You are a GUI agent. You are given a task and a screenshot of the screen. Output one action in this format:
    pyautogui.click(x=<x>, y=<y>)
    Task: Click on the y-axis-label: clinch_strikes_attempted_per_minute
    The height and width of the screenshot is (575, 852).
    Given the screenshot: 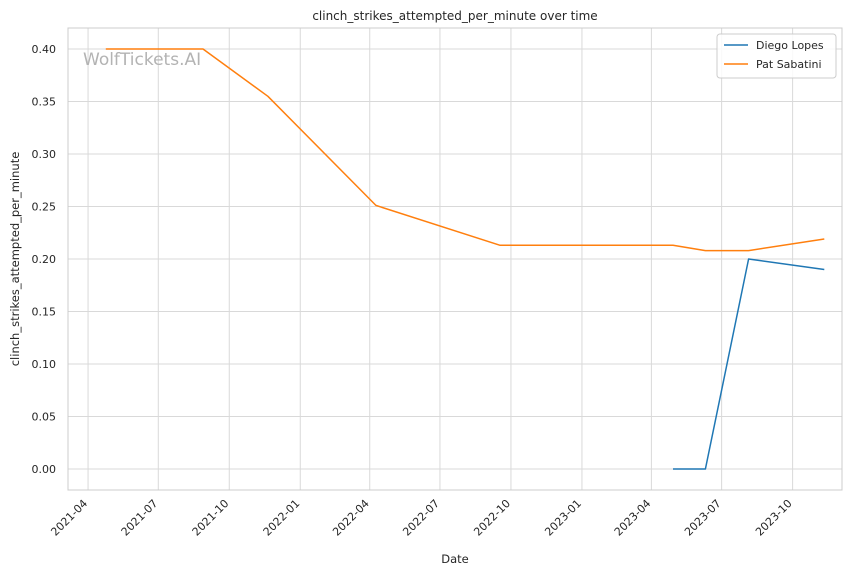 What is the action you would take?
    pyautogui.click(x=15, y=259)
    